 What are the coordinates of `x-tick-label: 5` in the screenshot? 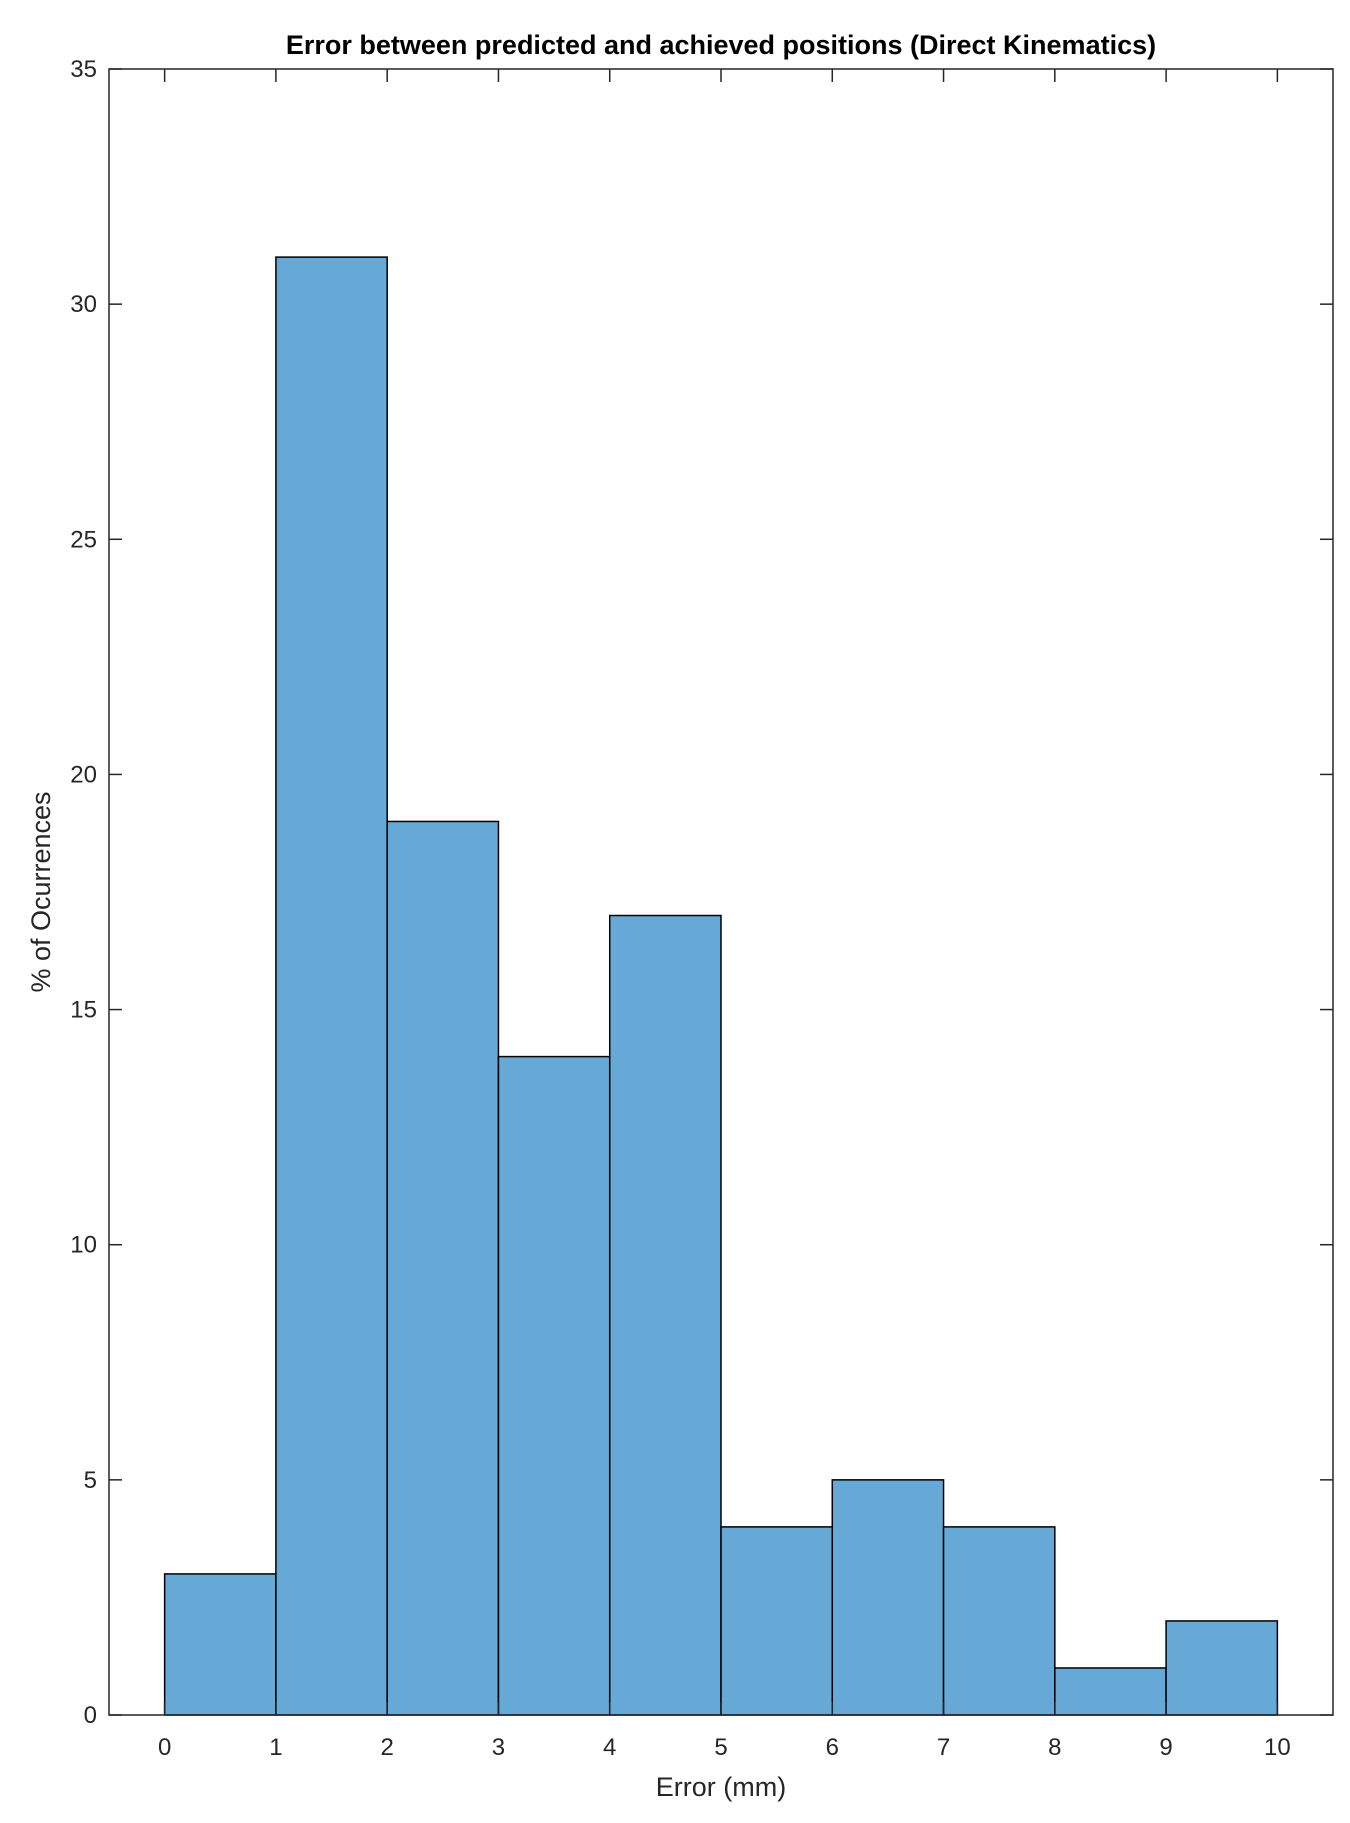 It's located at (720, 1747).